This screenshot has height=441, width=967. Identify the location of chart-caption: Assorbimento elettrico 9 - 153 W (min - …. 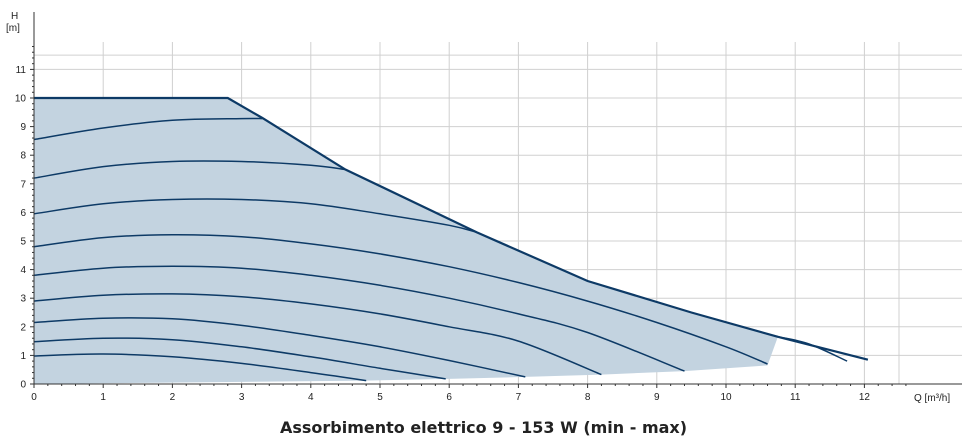
(483, 427).